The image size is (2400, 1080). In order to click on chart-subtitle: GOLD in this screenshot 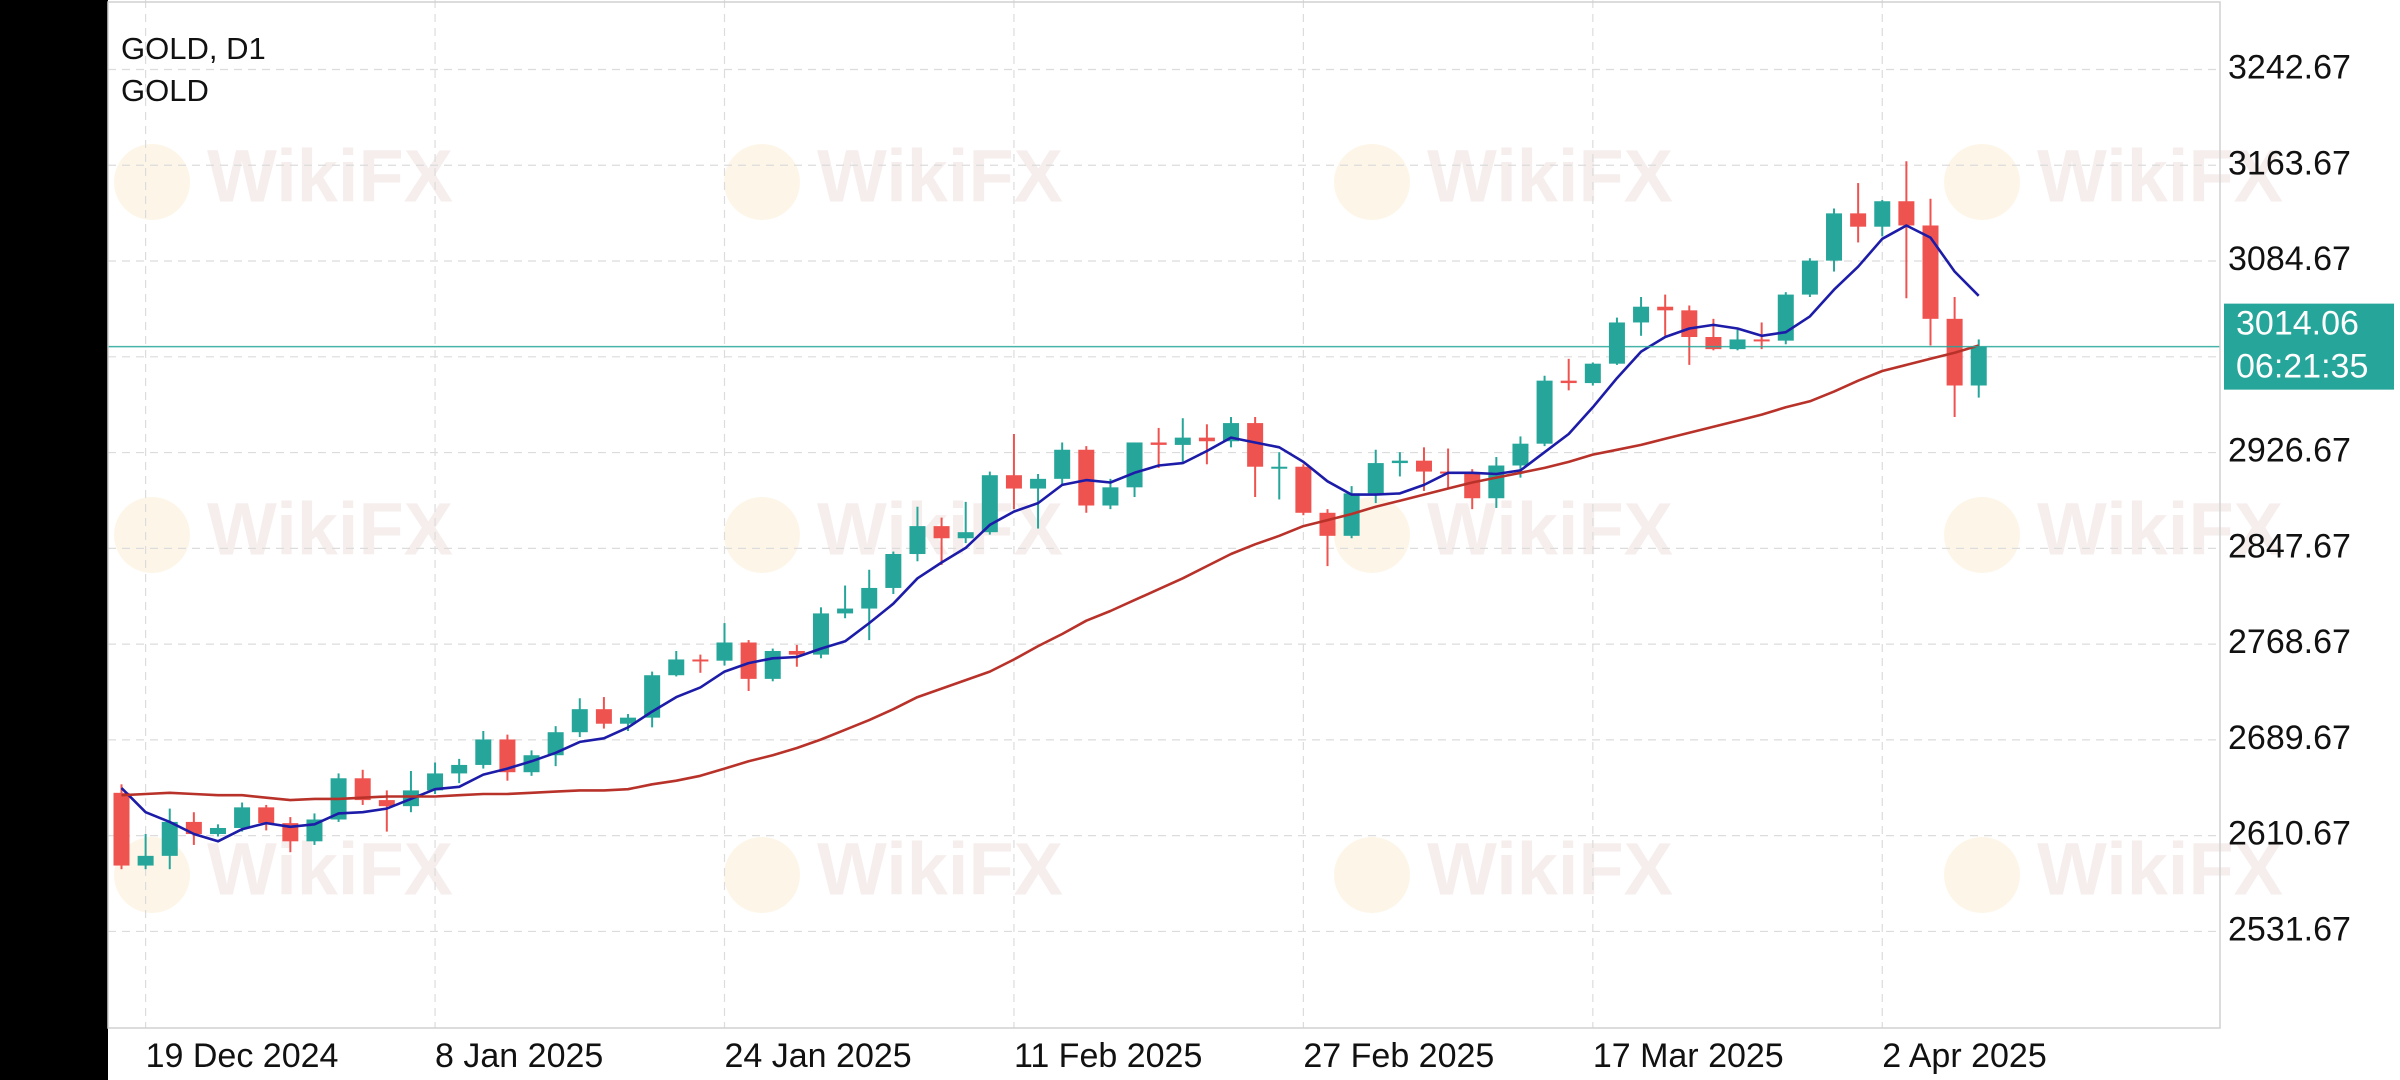, I will do `click(165, 90)`.